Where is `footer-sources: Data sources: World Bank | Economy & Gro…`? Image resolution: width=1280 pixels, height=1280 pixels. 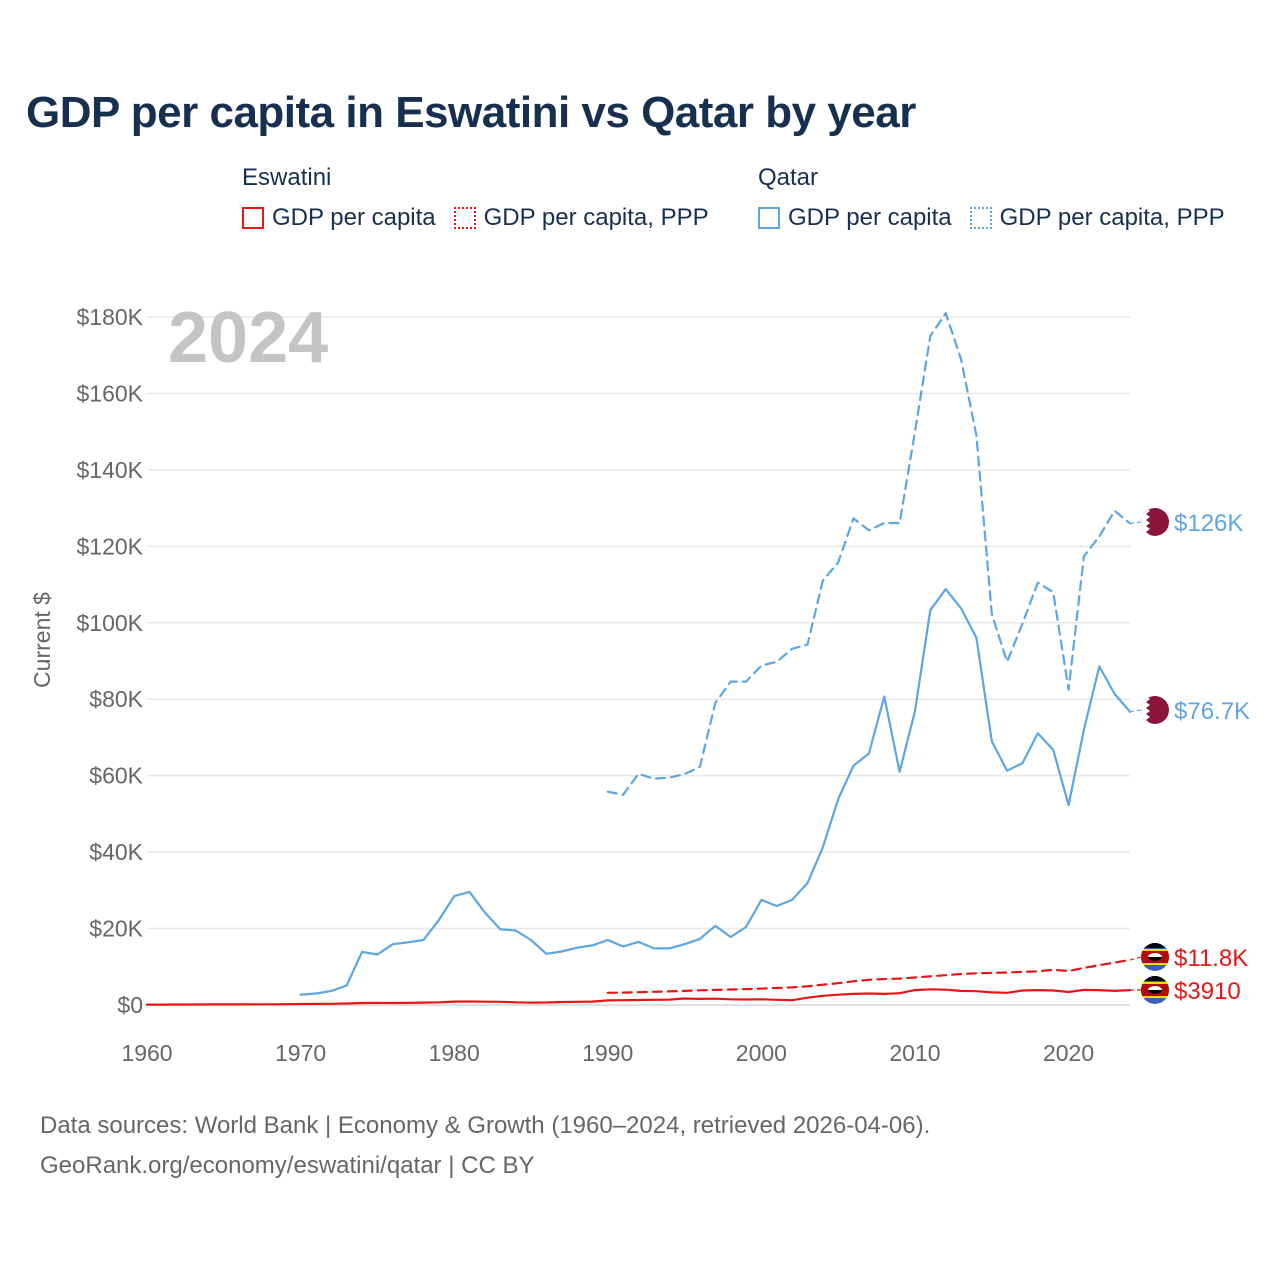
footer-sources: Data sources: World Bank | Economy & Gro… is located at coordinates (485, 1125).